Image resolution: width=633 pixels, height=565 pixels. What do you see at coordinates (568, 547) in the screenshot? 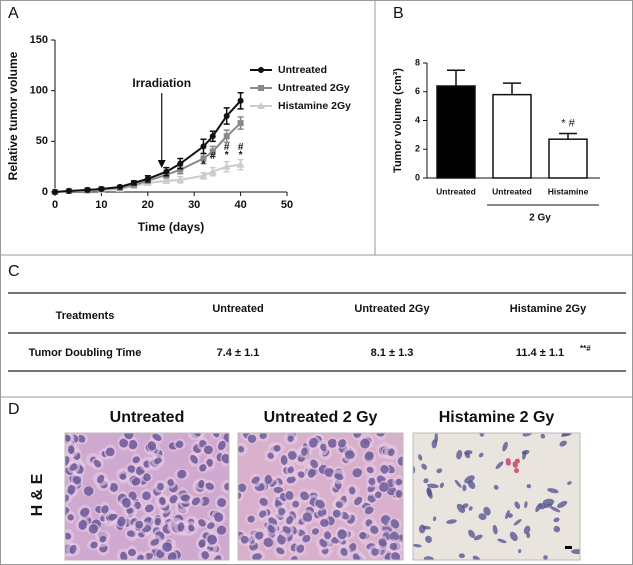
I see `scale-bar` at bounding box center [568, 547].